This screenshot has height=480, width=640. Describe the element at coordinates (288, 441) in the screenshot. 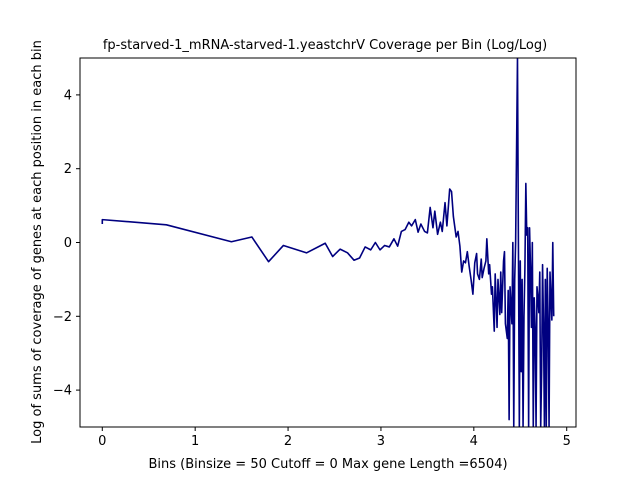

I see `x-tick-label: 2` at that location.